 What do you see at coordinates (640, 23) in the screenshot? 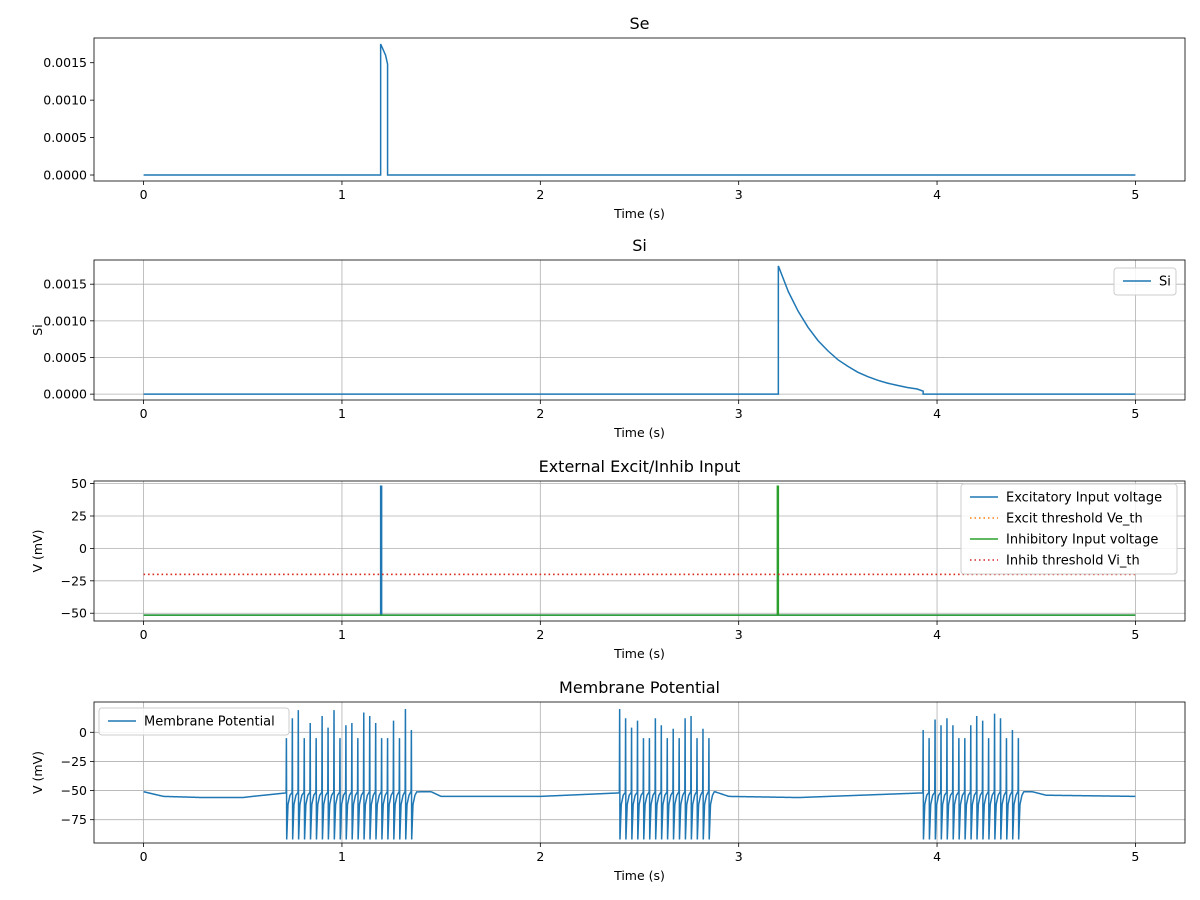
I see `chart-title: Se` at bounding box center [640, 23].